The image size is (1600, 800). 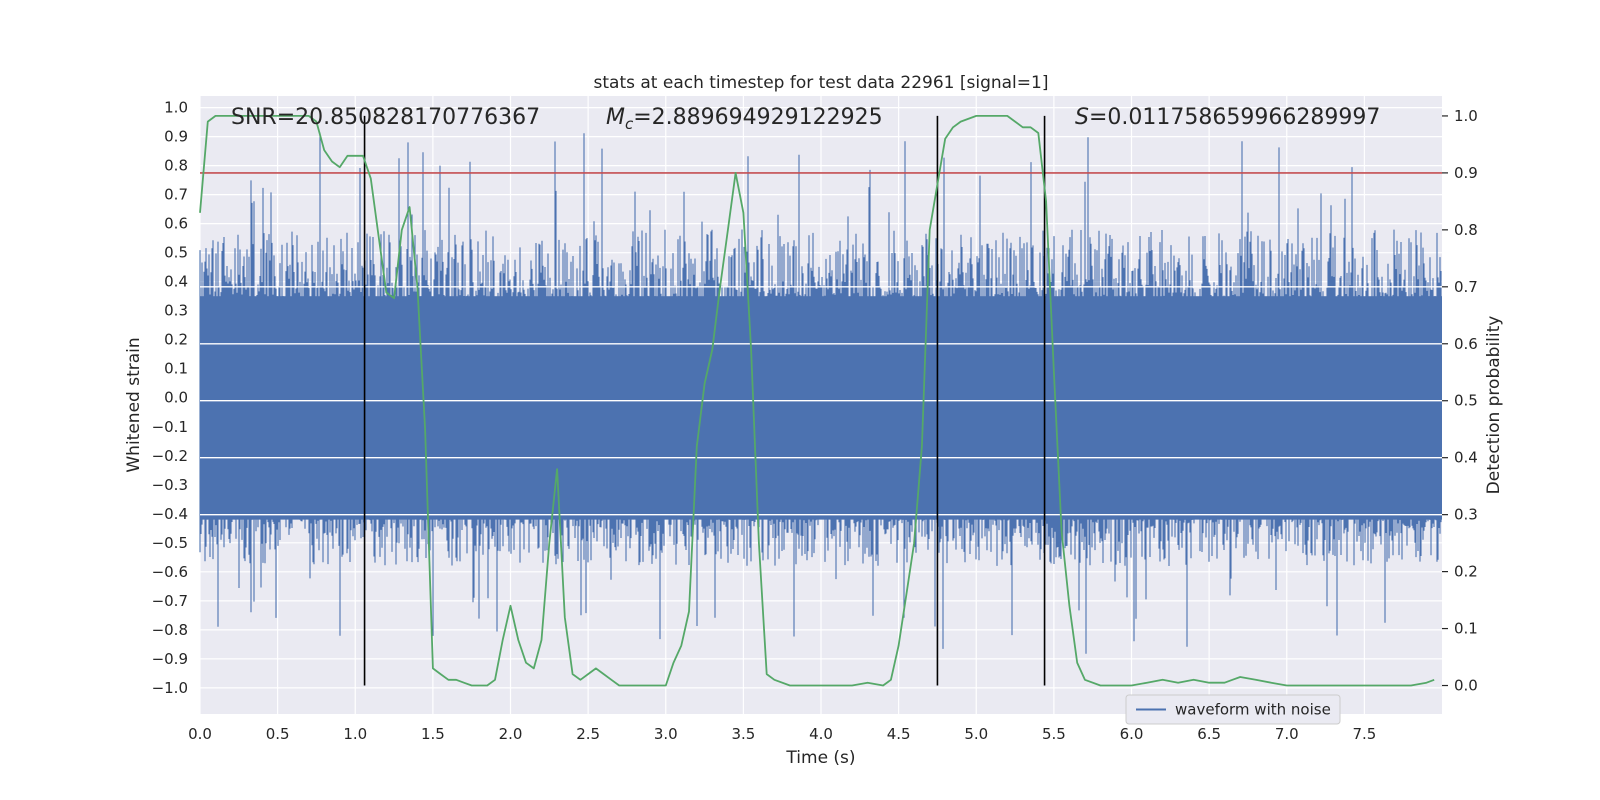 I want to click on chirp-mass-subscript: c, so click(x=629, y=124).